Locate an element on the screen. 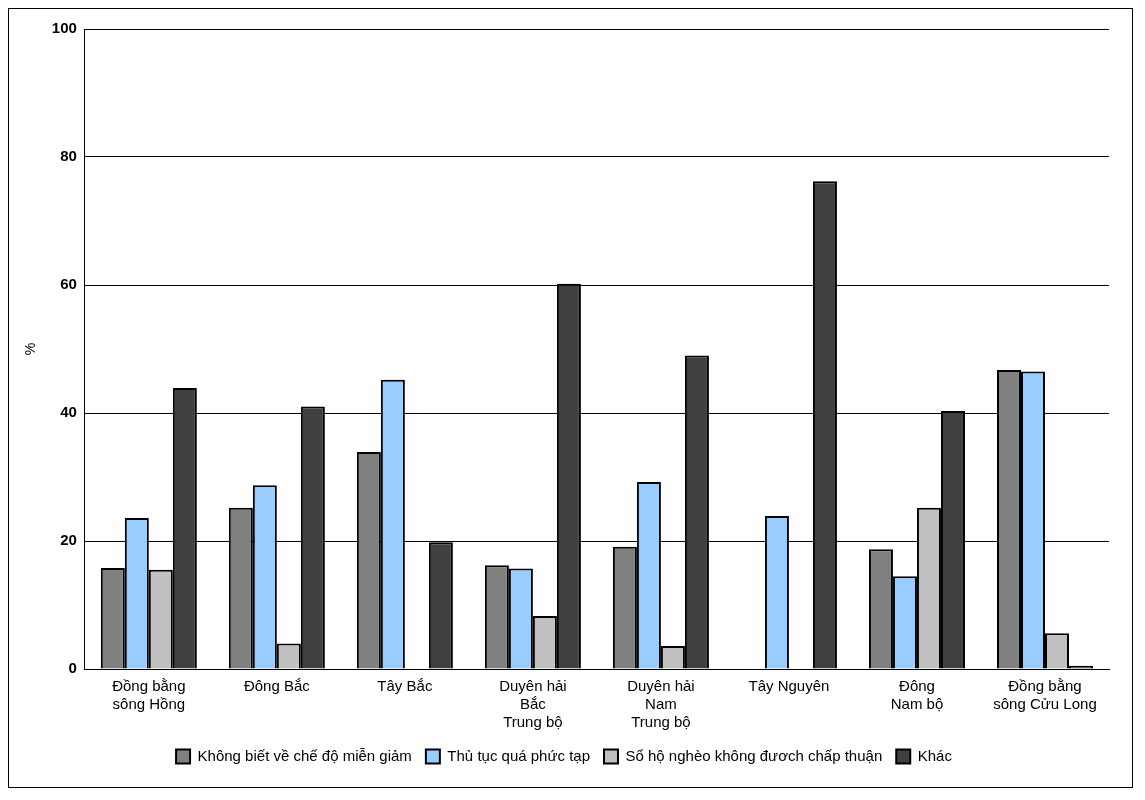  x-tick-label: Đồng bằng sông Hồng is located at coordinates (149, 695).